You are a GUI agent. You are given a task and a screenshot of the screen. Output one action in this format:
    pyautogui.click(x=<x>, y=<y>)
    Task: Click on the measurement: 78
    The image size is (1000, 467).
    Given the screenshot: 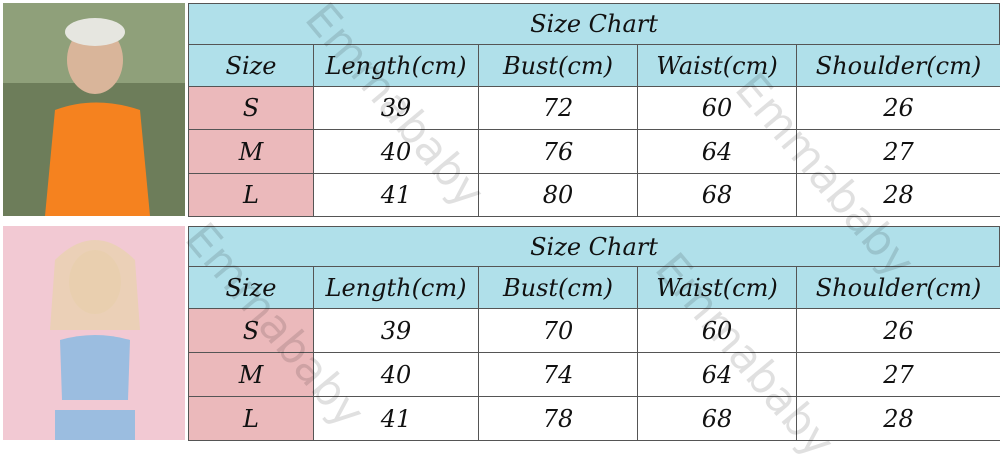 What is the action you would take?
    pyautogui.click(x=558, y=418)
    